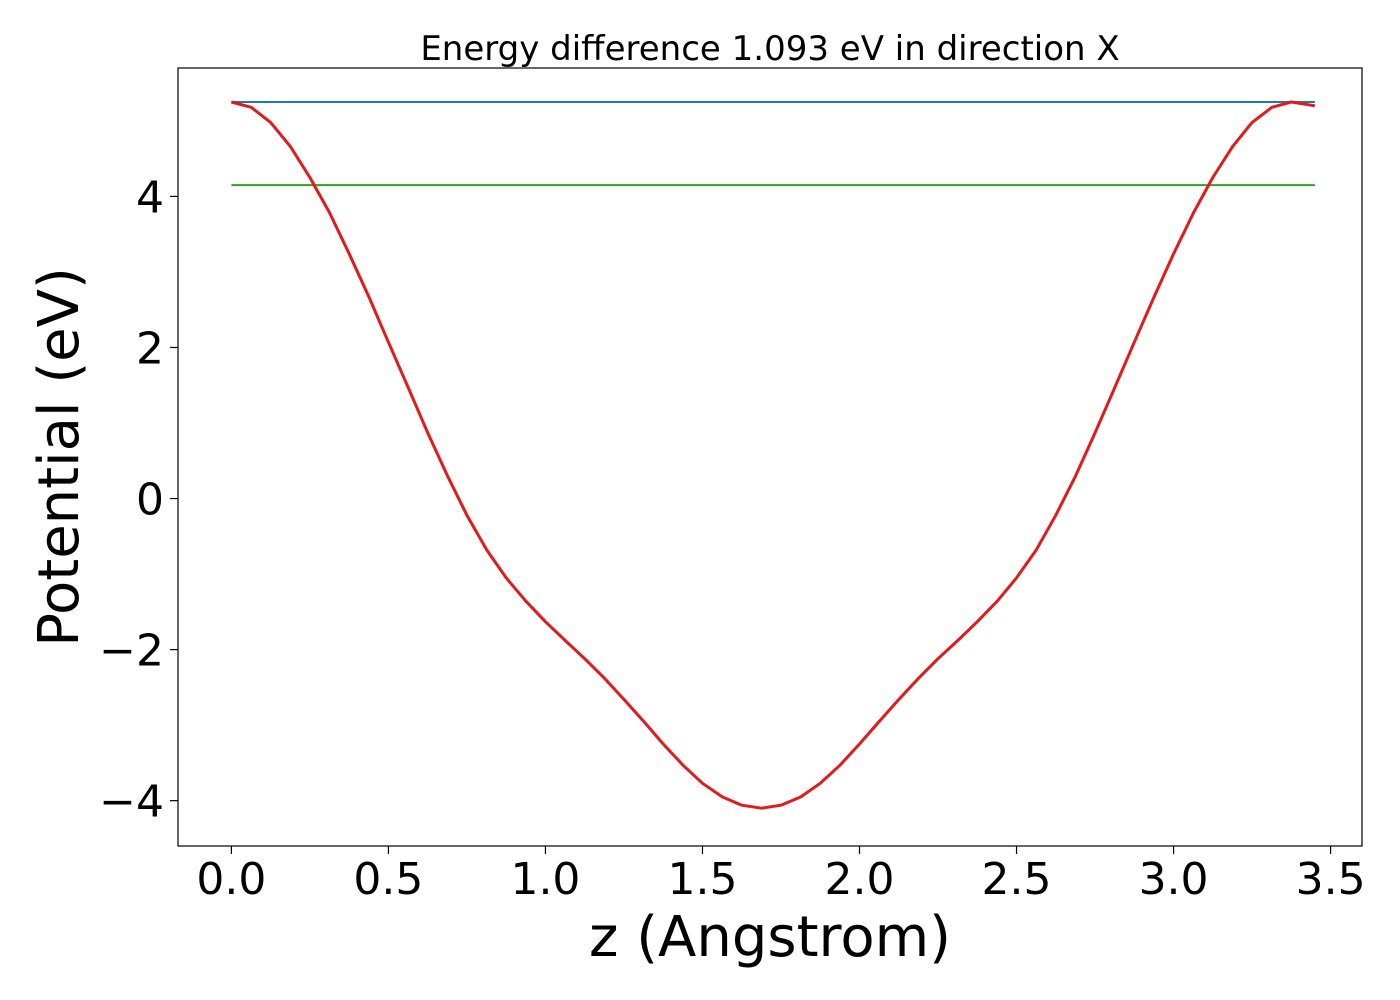 Image resolution: width=1400 pixels, height=1000 pixels. Describe the element at coordinates (131, 651) in the screenshot. I see `y-tick-label: −2` at that location.